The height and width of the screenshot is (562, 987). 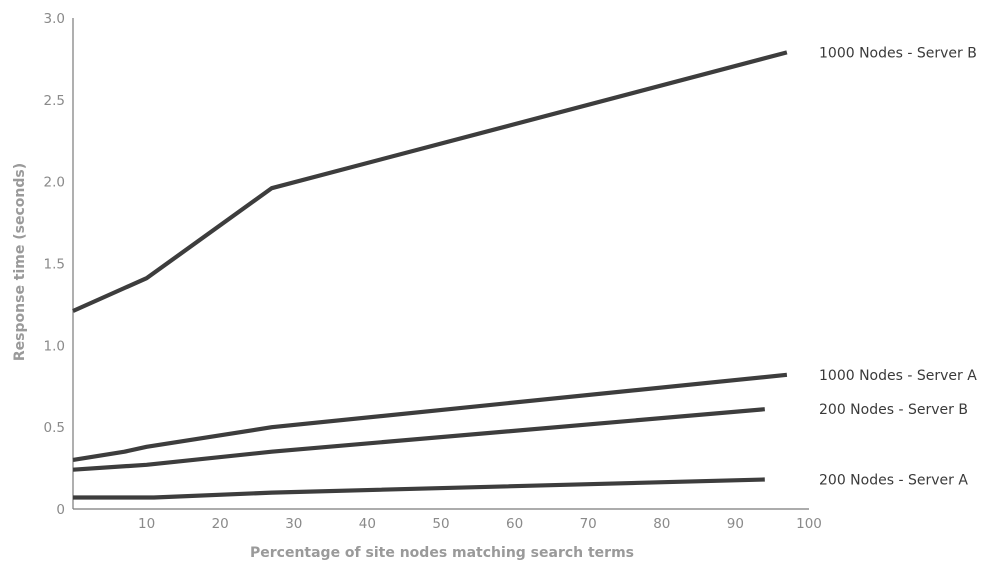 What do you see at coordinates (54, 346) in the screenshot?
I see `y-tick-label: 1.0` at bounding box center [54, 346].